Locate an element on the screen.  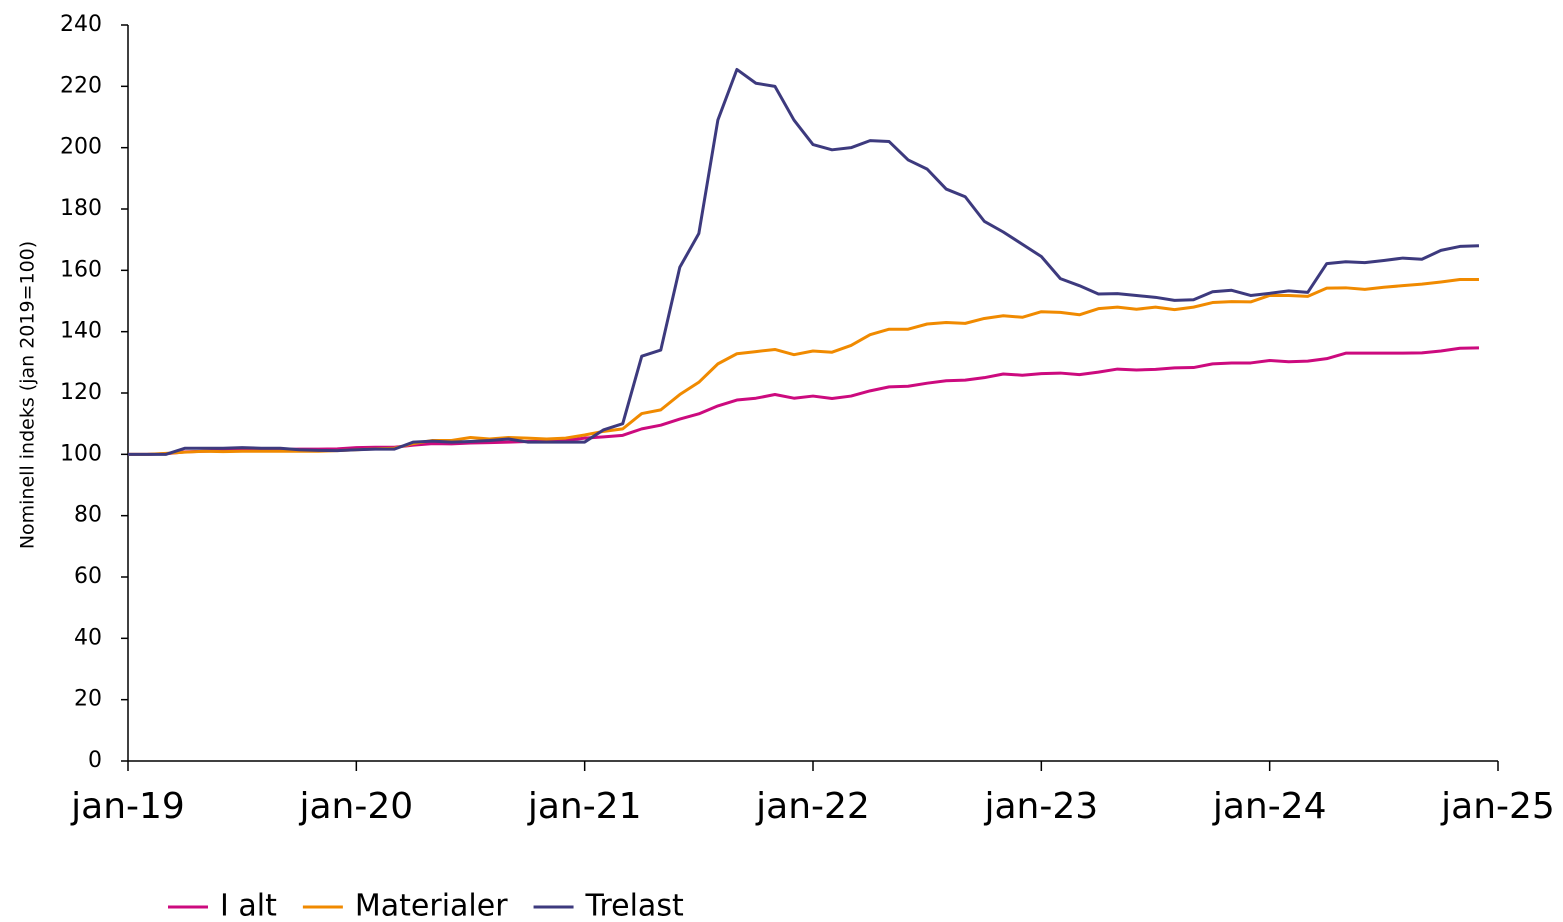
x-tick-label: jan-19 is located at coordinates (127, 806).